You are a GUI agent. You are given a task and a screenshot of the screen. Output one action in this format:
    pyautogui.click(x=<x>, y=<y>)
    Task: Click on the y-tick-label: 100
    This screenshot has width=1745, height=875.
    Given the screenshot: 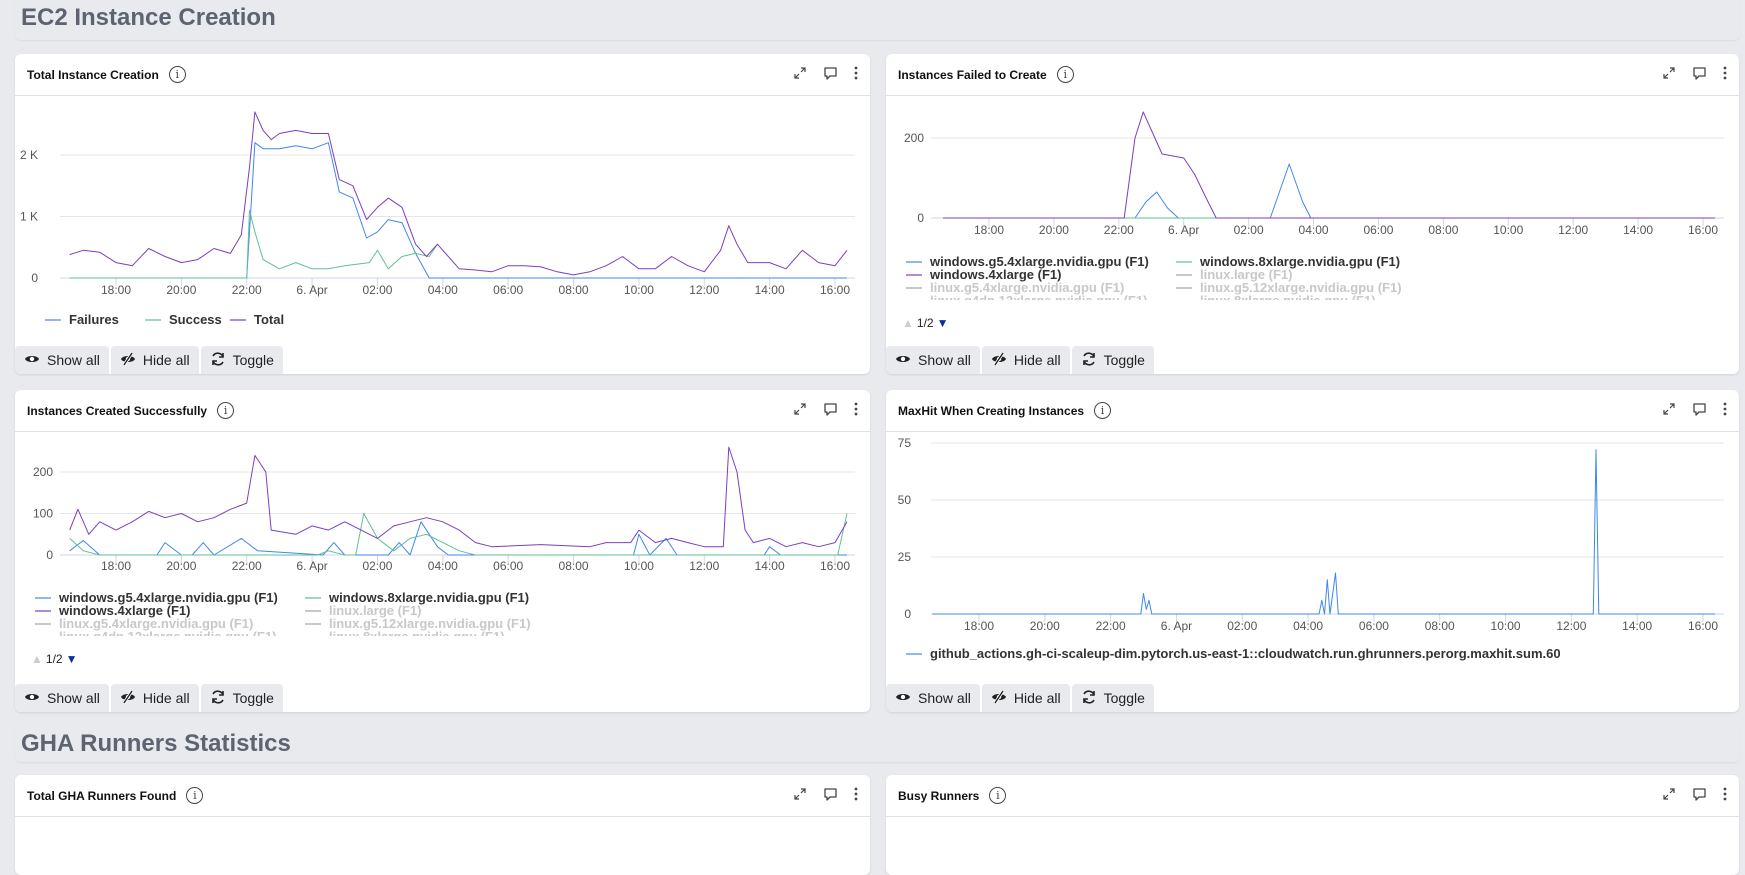 What is the action you would take?
    pyautogui.click(x=43, y=514)
    